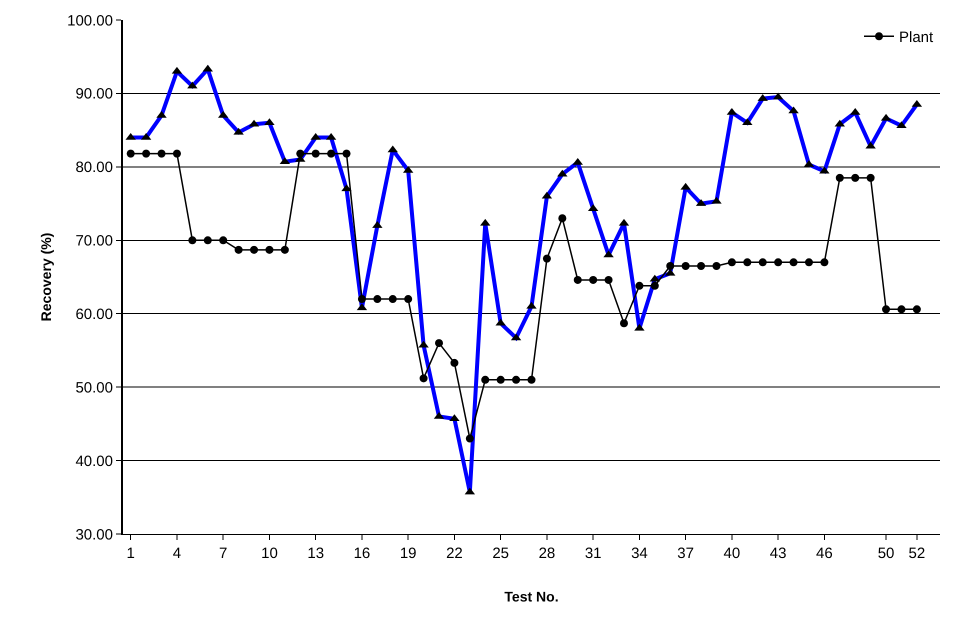 The image size is (953, 632). Describe the element at coordinates (685, 553) in the screenshot. I see `x-tick-label: 37` at that location.